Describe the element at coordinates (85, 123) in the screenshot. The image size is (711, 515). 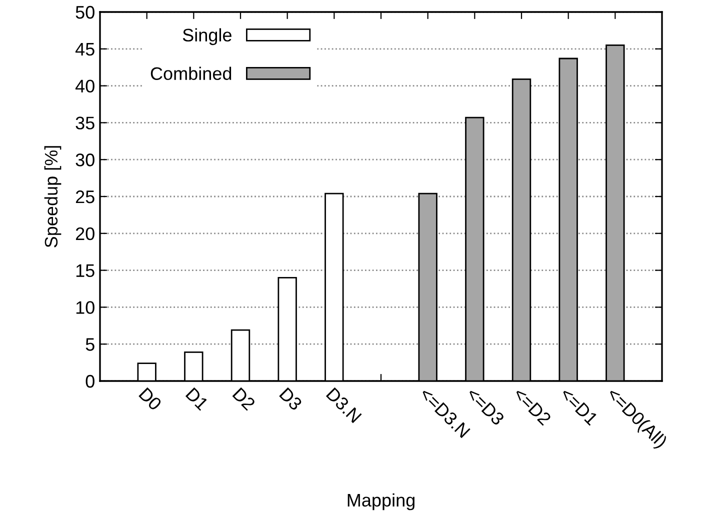
I see `y-tick-label: 35` at that location.